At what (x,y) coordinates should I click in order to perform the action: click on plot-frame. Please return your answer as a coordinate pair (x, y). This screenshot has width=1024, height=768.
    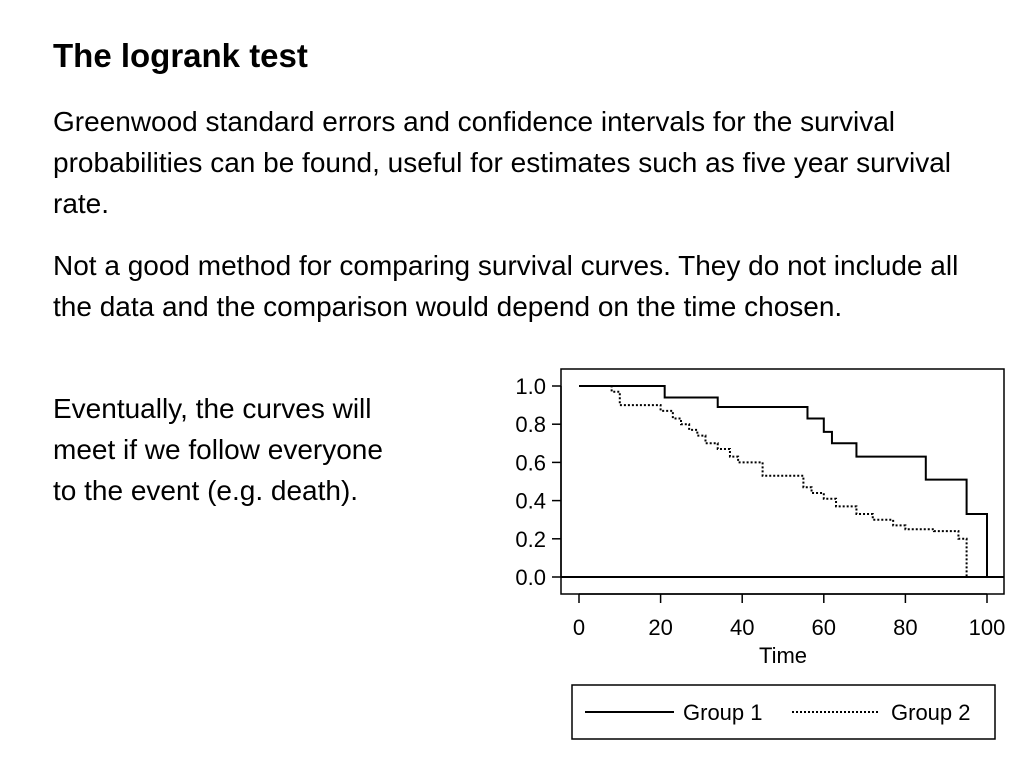
    Looking at the image, I should click on (782, 481).